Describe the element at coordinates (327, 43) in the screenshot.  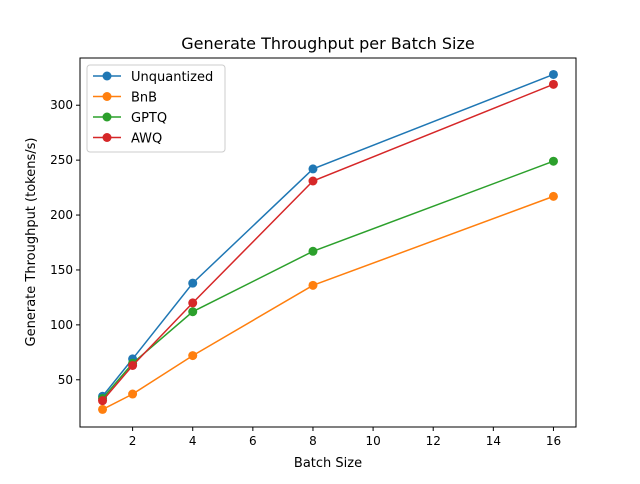
I see `chart-title: Generate Throughput per Batch Size` at that location.